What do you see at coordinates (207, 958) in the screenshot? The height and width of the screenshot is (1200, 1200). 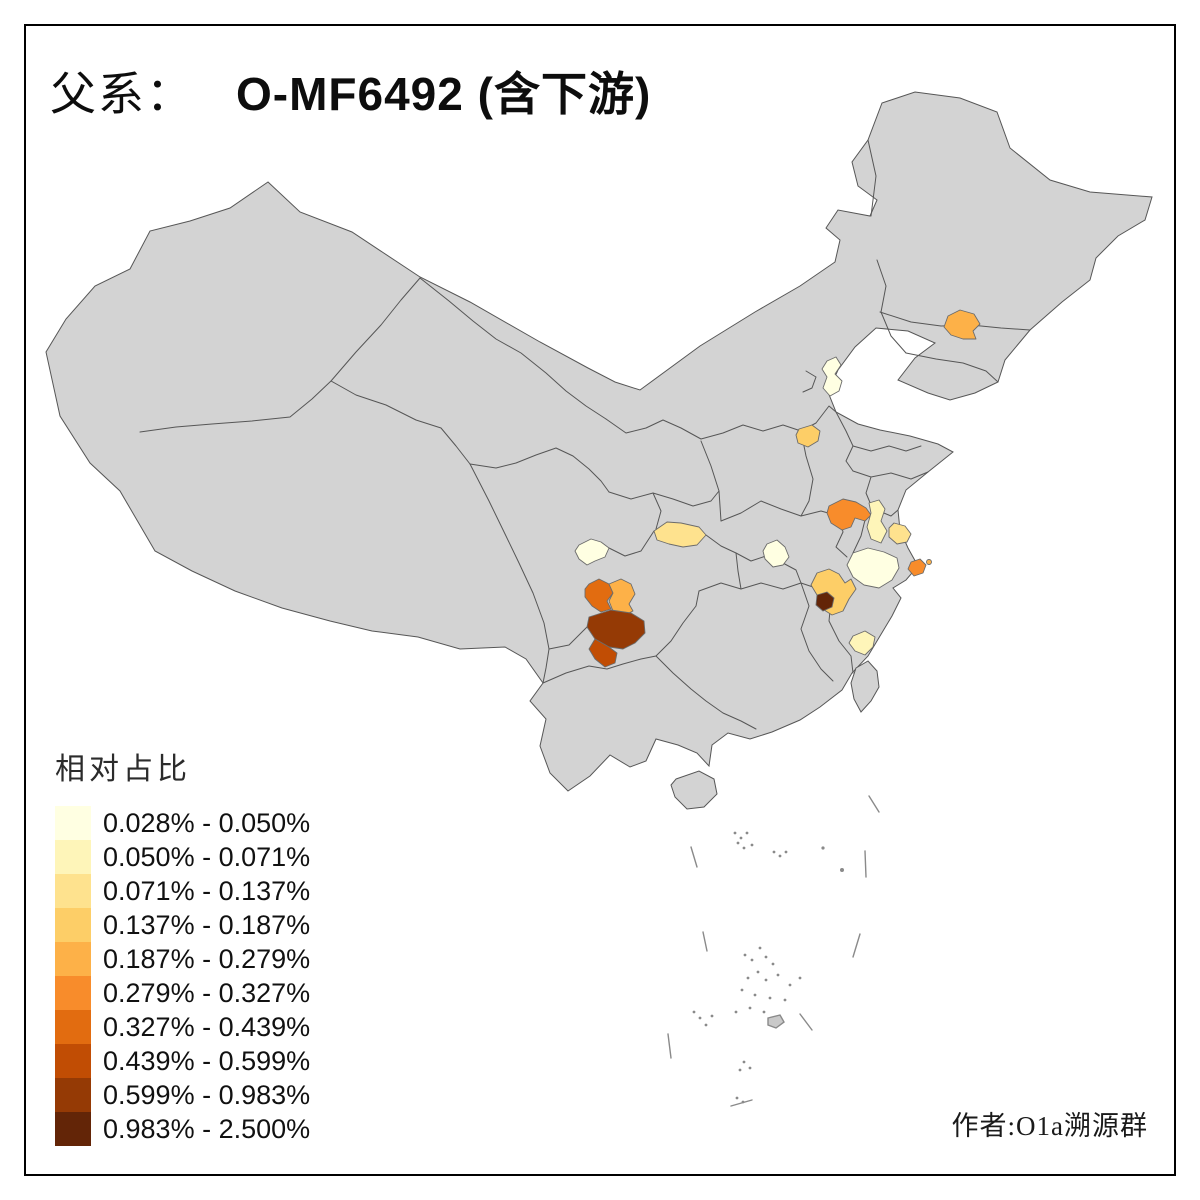 I see `legend-label: 0.187% - 0.279%` at bounding box center [207, 958].